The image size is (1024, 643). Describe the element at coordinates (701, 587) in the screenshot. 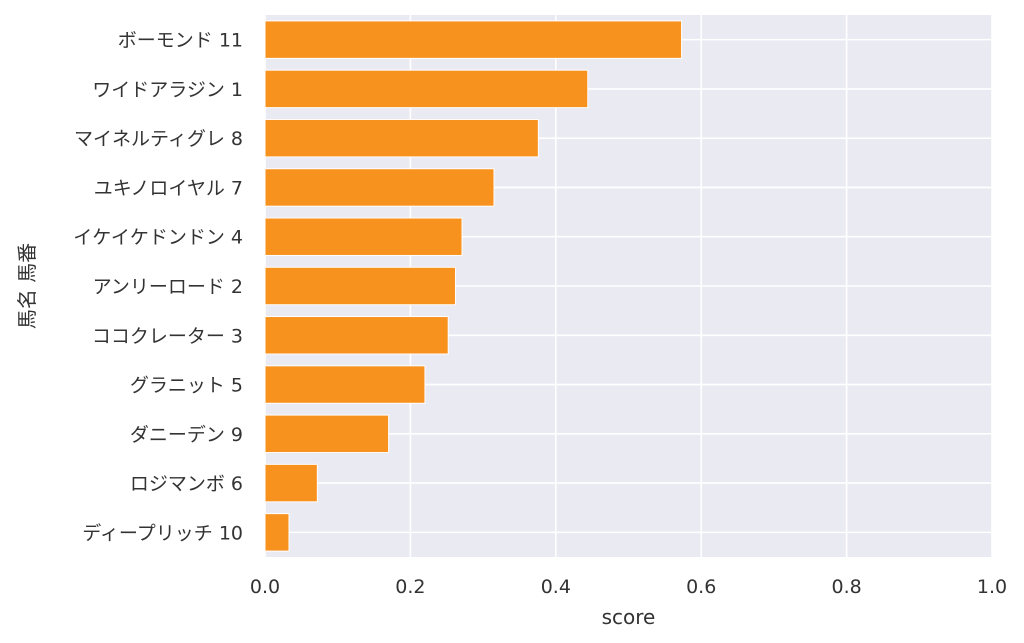

I see `x-tick-label: 0.6` at that location.